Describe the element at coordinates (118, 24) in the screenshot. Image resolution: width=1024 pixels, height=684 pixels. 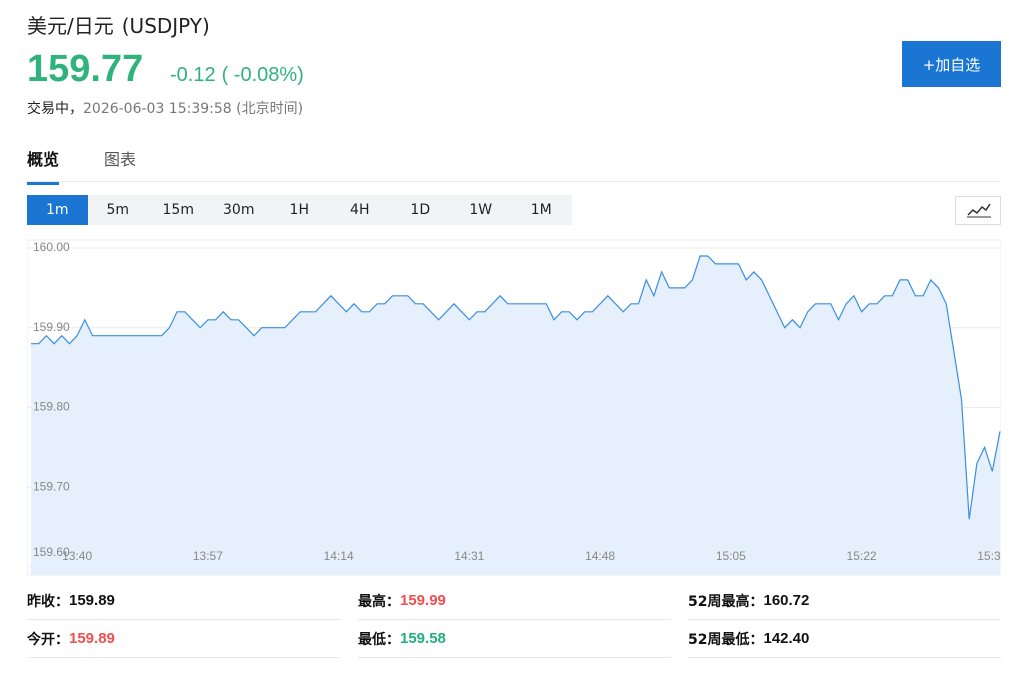
I see `title: 美元/日元 (USDJPY)` at that location.